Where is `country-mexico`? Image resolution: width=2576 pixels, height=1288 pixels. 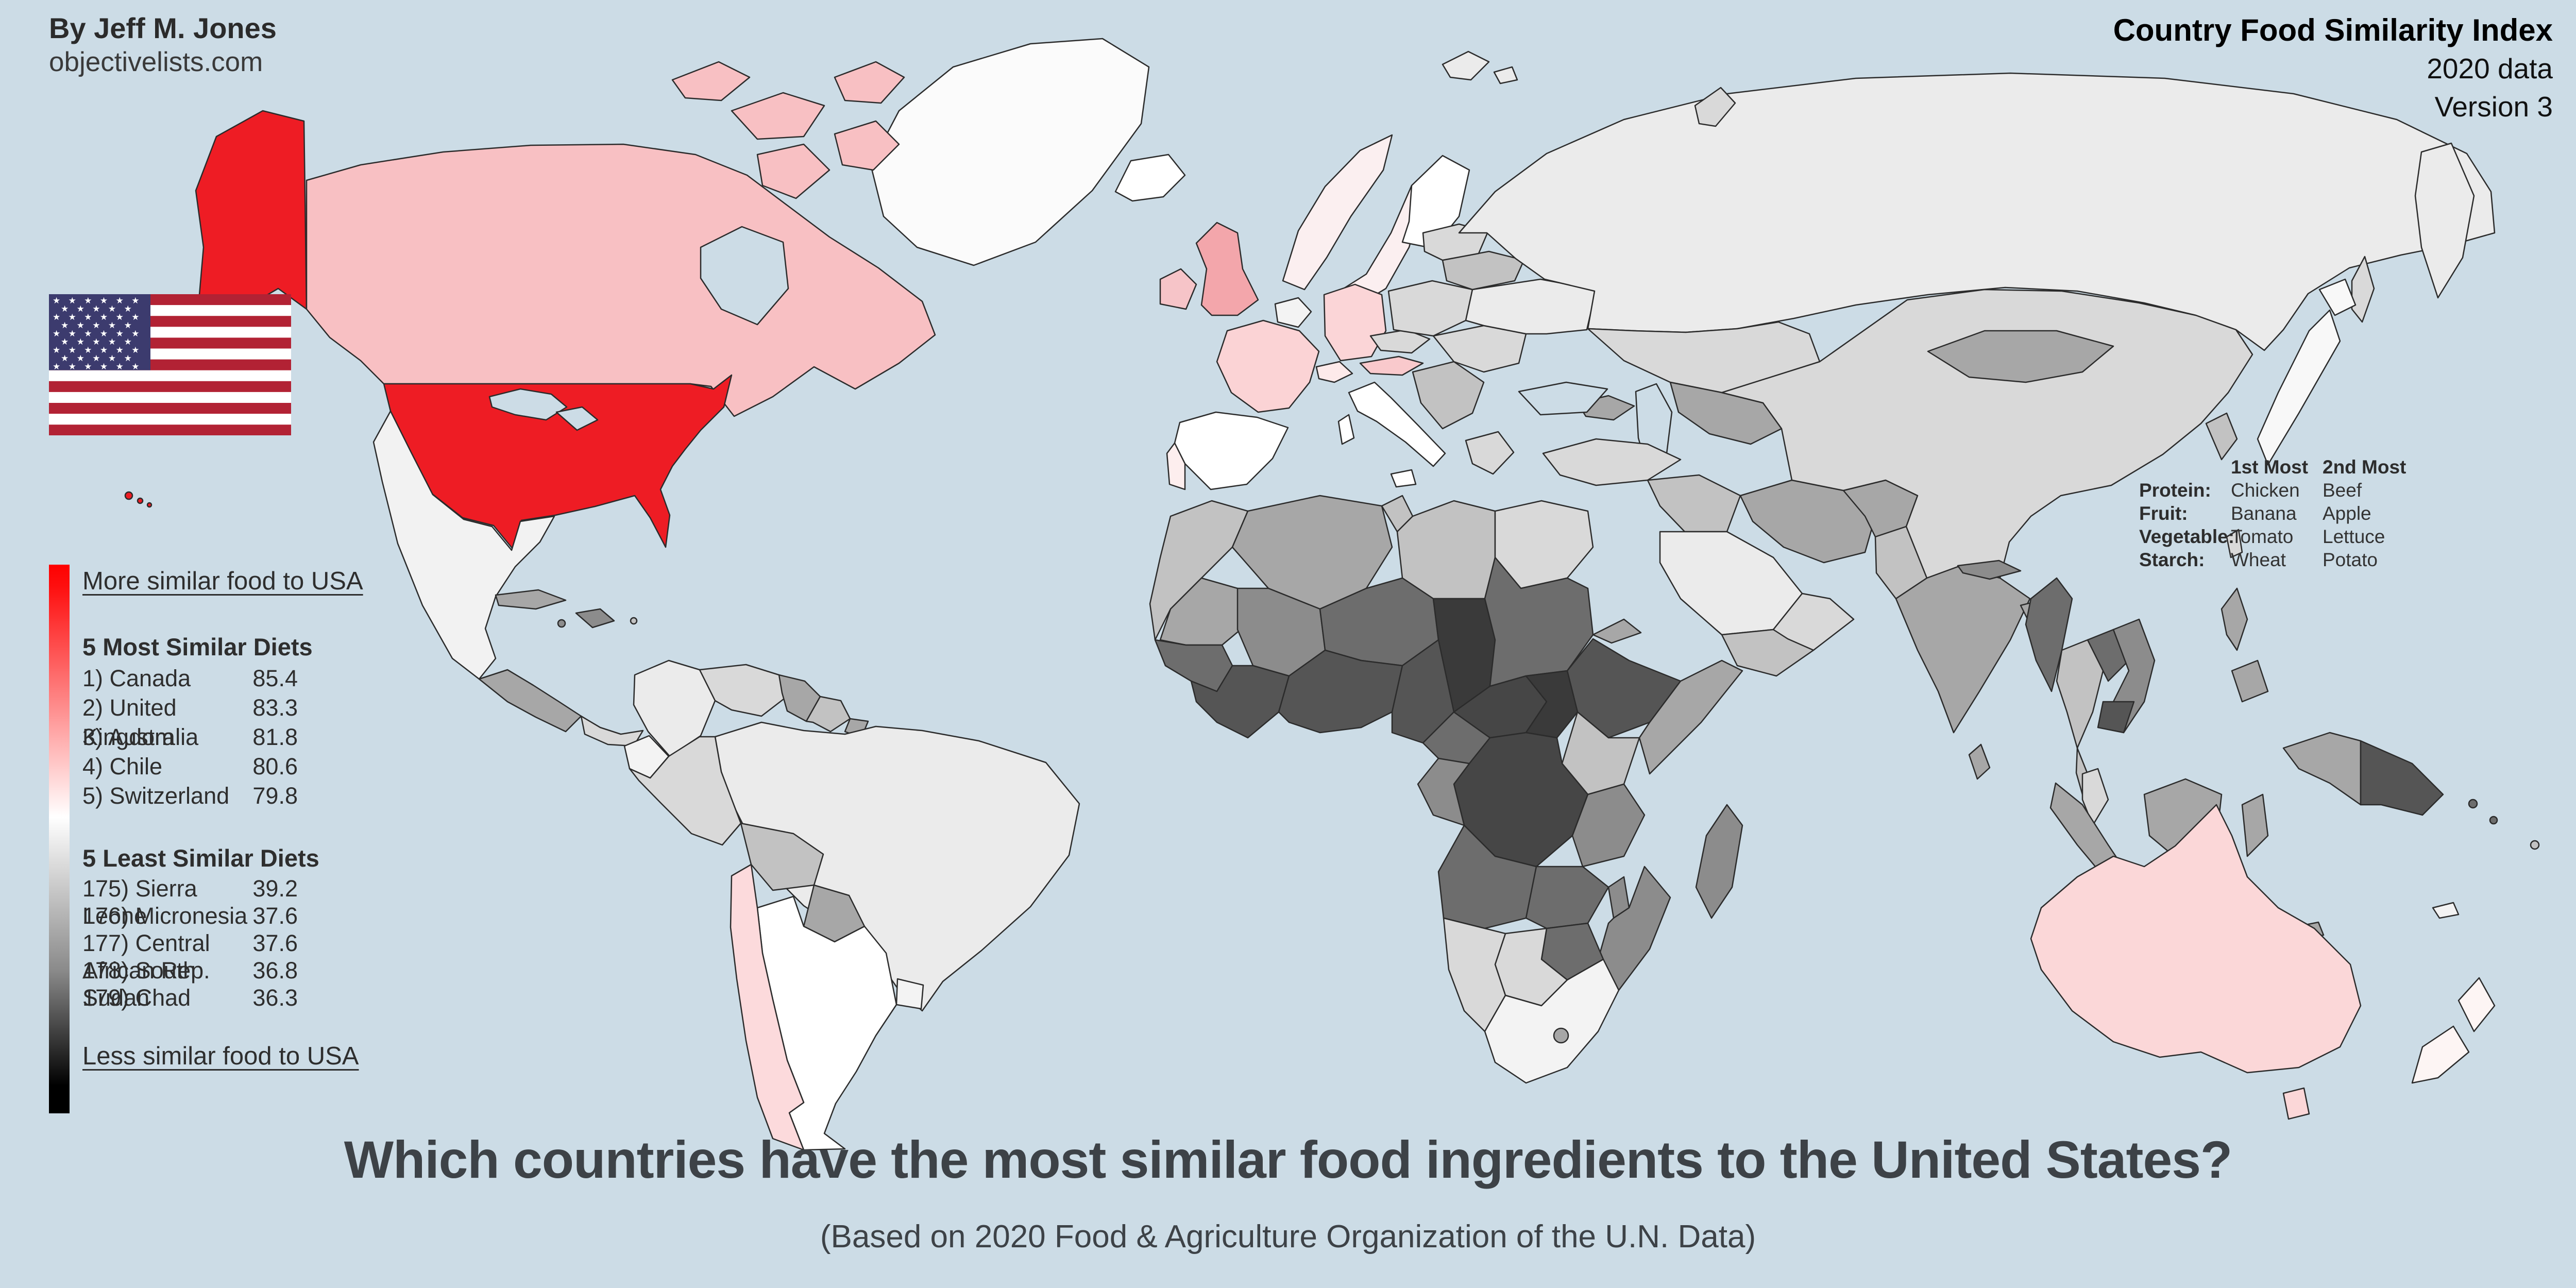 country-mexico is located at coordinates (463, 545).